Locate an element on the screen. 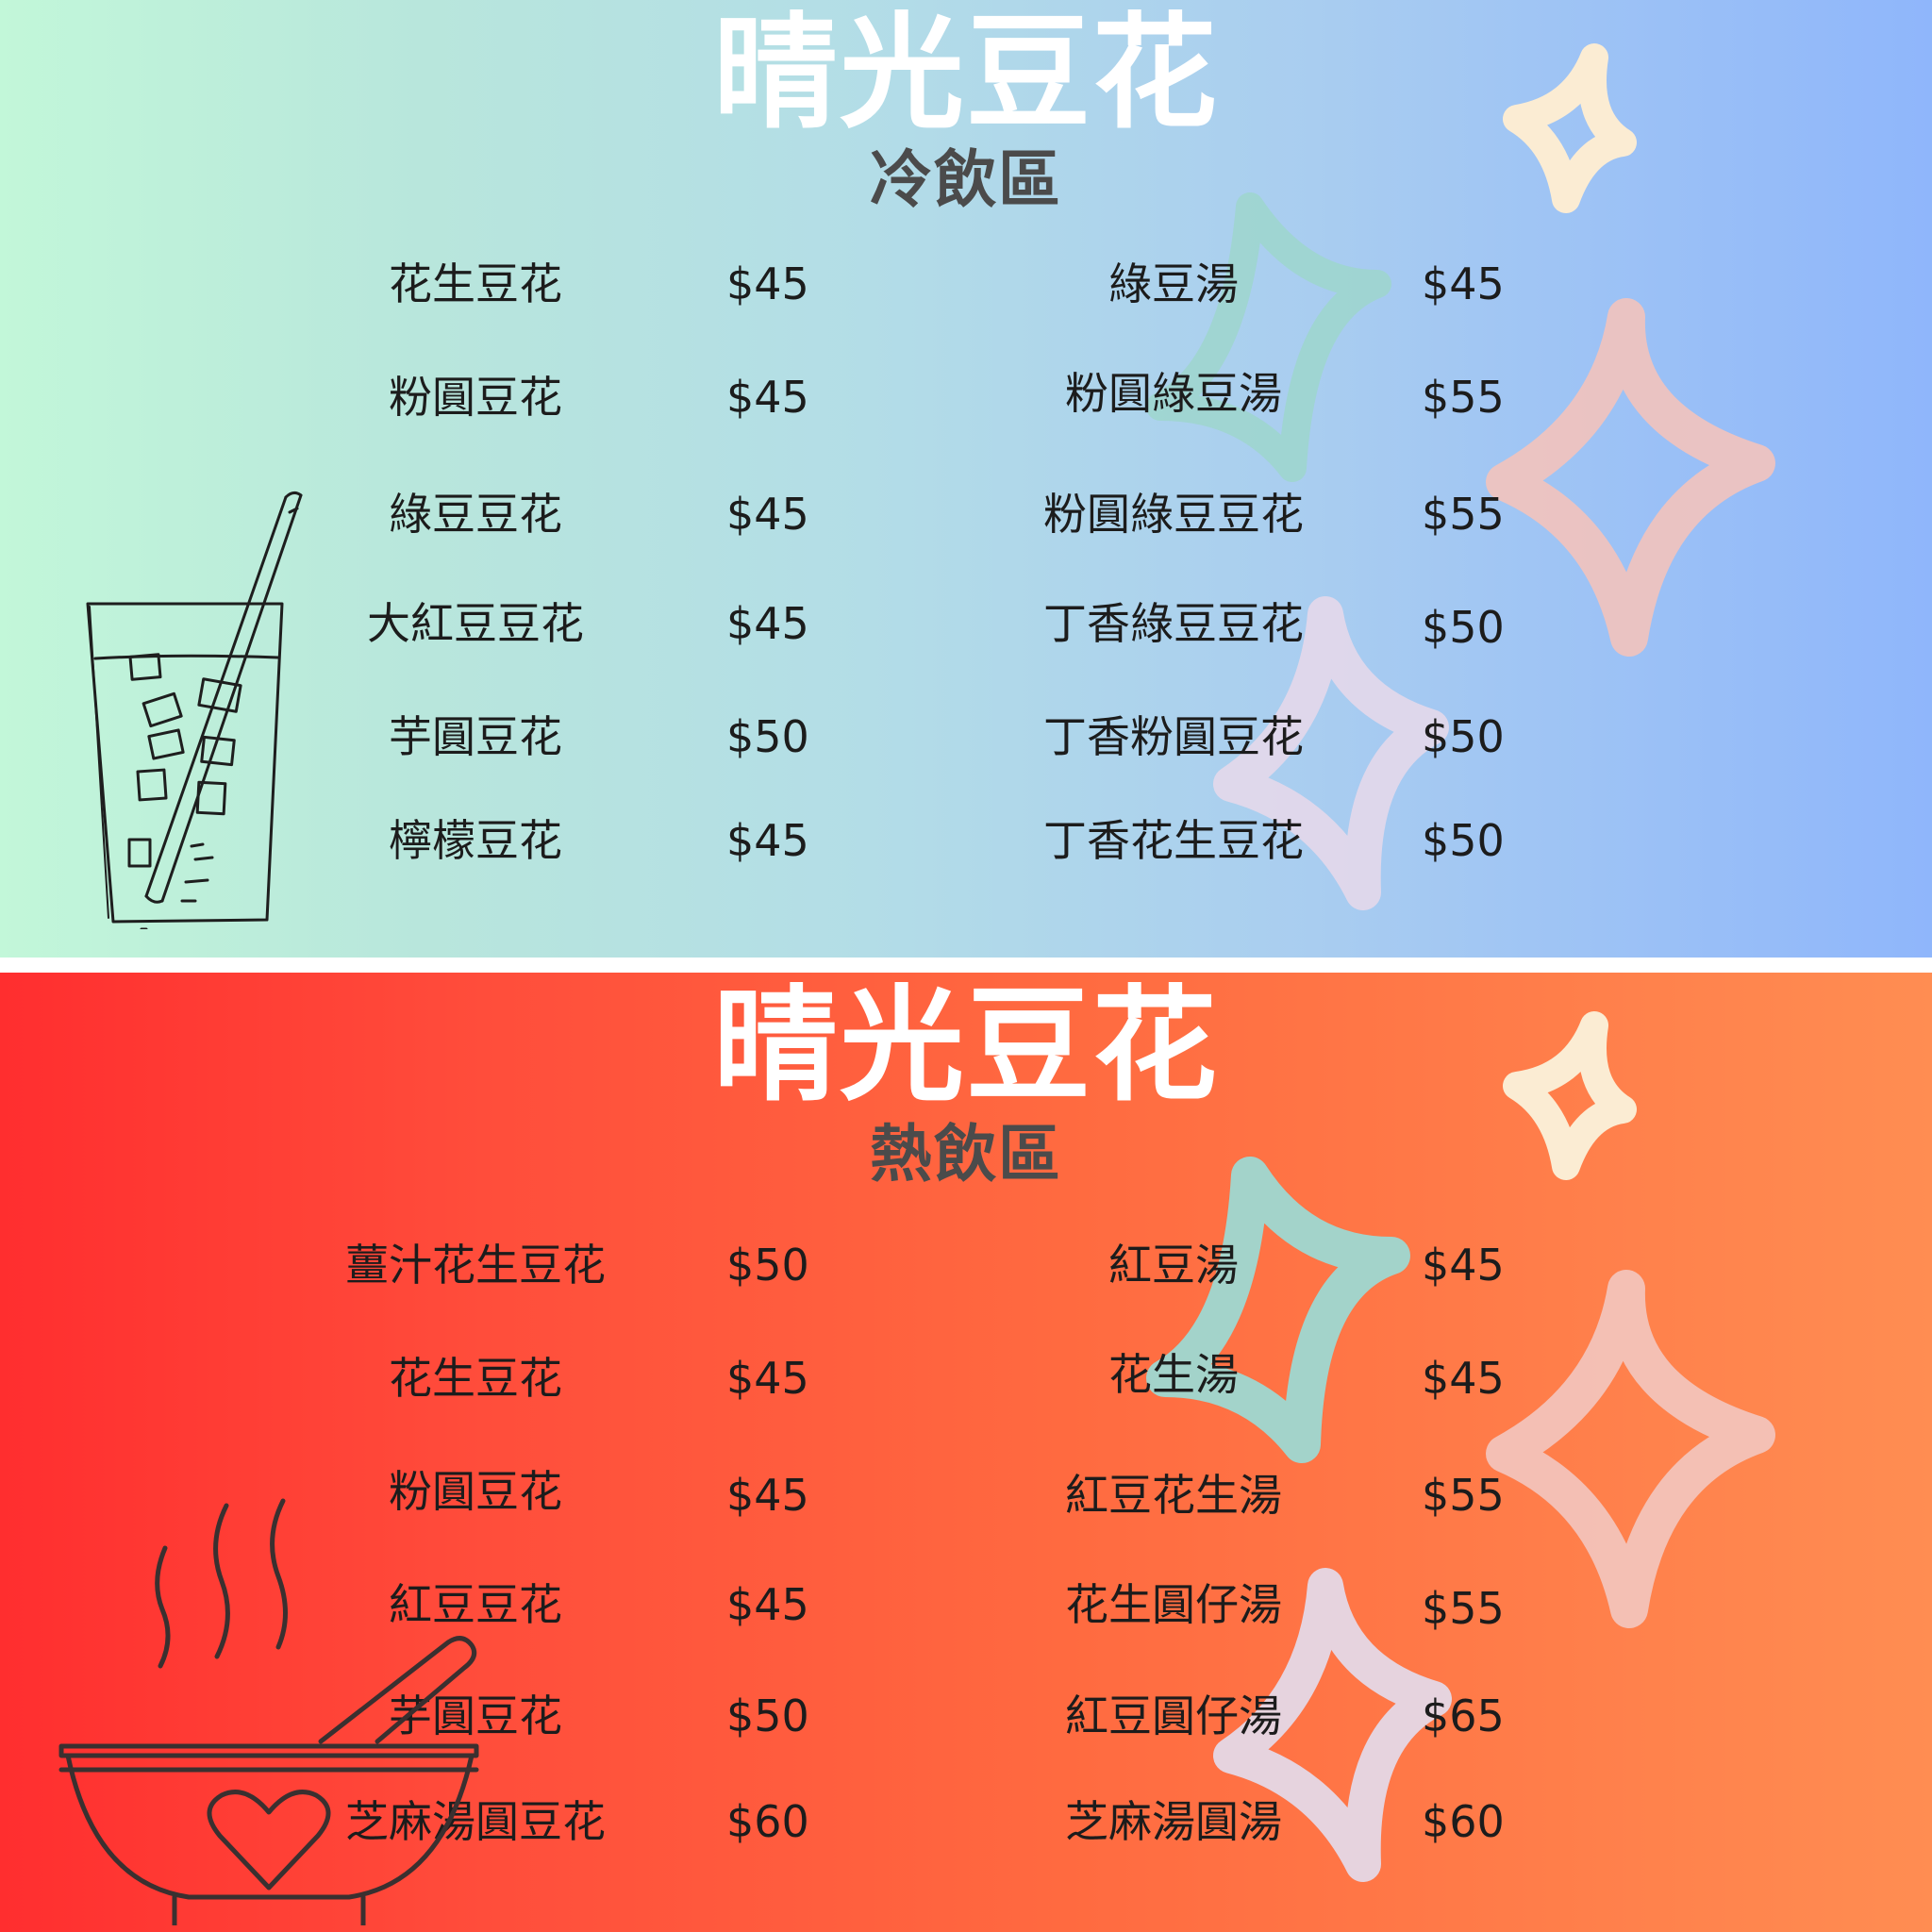  item-name: 丁香粉圓豆花 is located at coordinates (1174, 736).